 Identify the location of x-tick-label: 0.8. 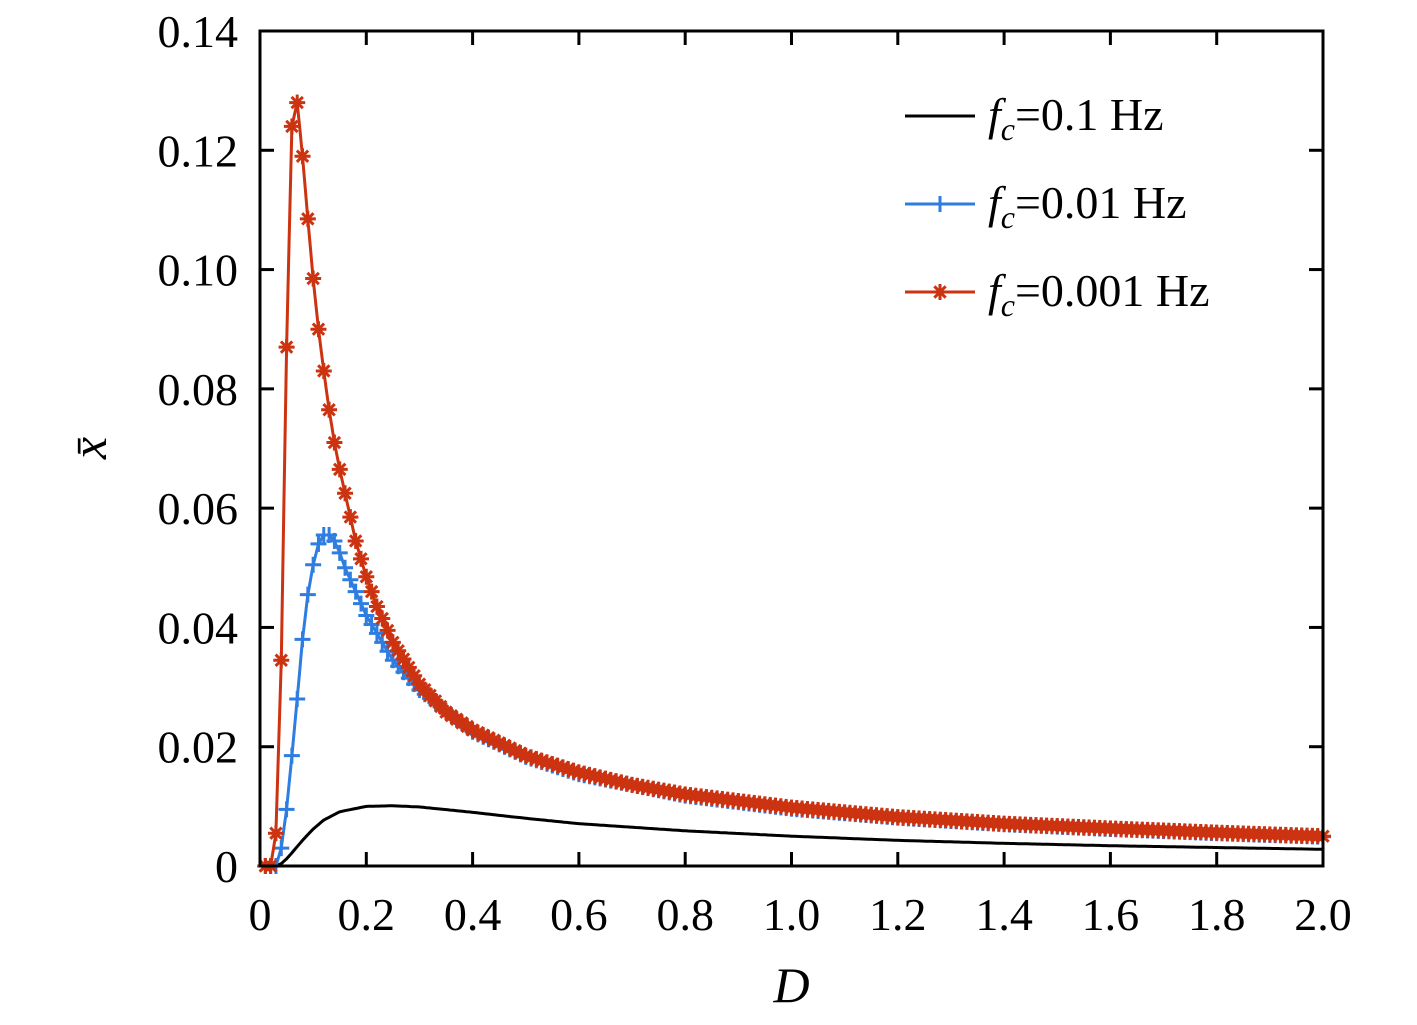
(685, 914).